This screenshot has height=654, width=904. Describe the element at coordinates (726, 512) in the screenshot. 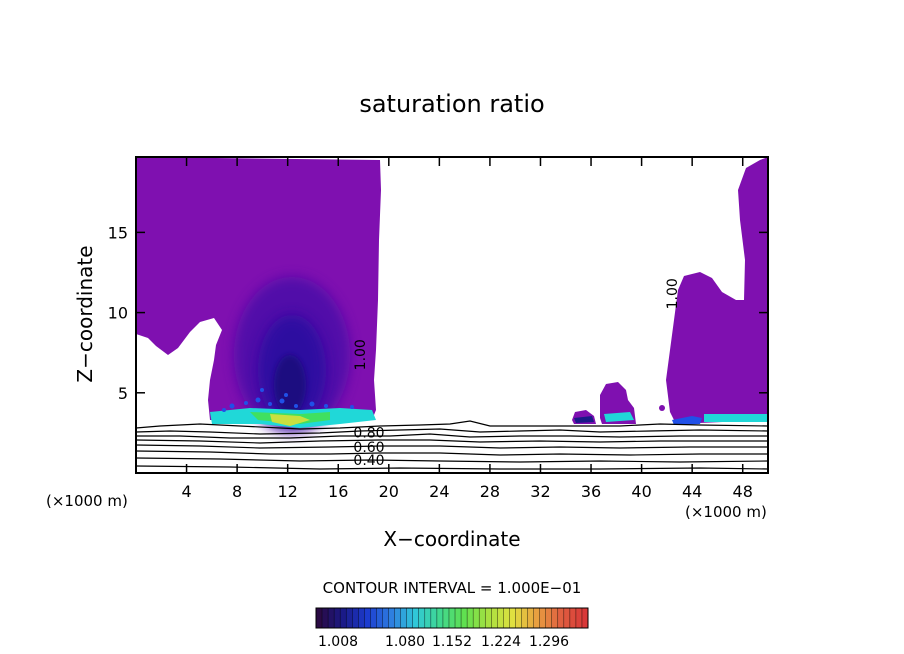

I see `x-unit-right: (×1000 m)` at that location.